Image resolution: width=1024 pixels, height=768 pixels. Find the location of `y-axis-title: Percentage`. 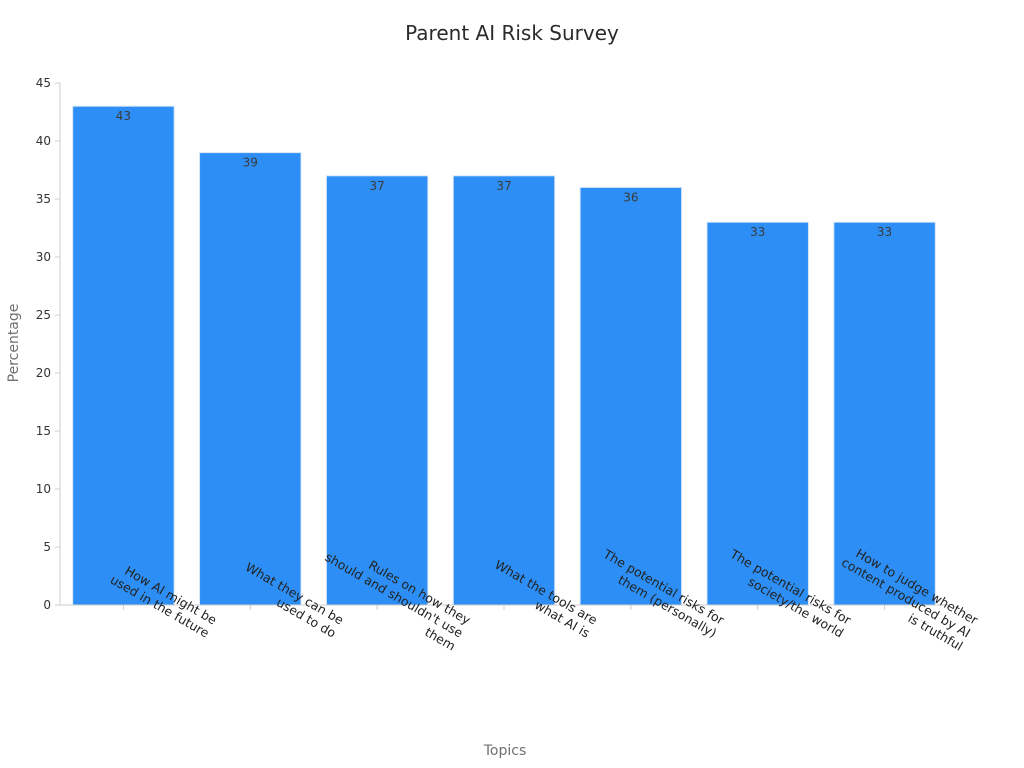

y-axis-title: Percentage is located at coordinates (14, 343).